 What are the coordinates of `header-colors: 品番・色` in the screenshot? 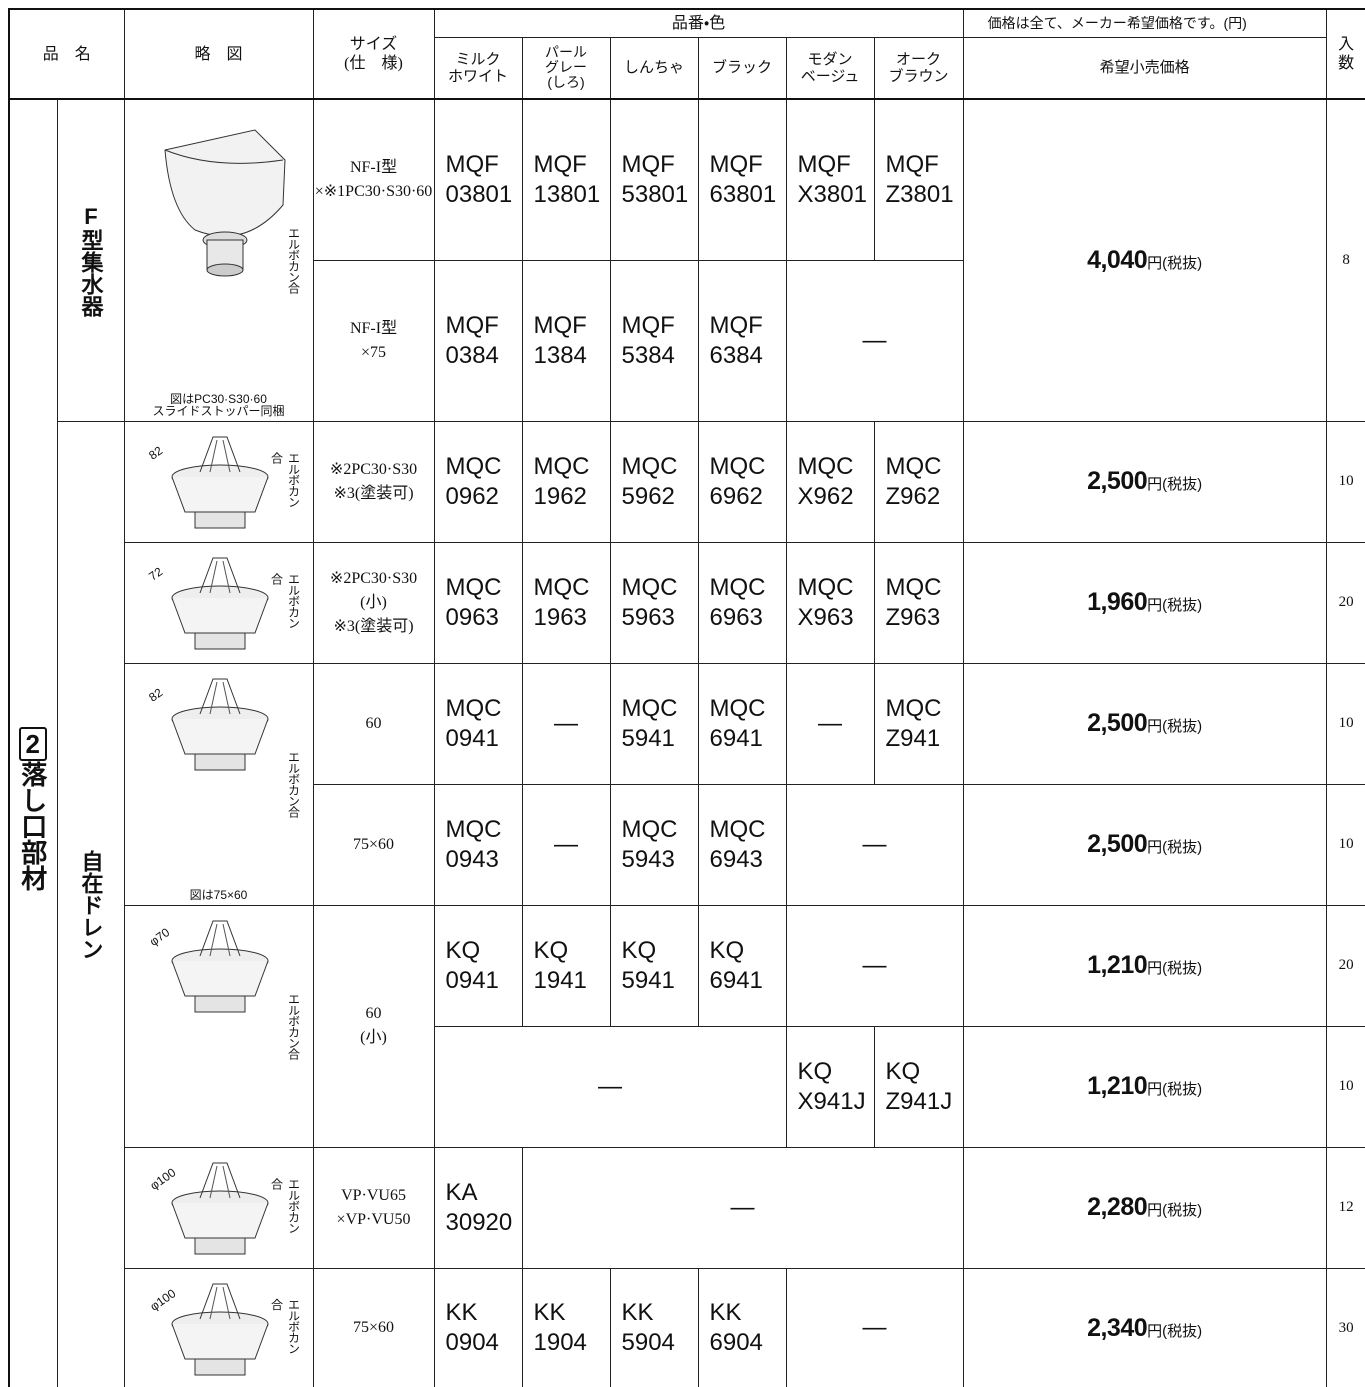 It's located at (698, 23).